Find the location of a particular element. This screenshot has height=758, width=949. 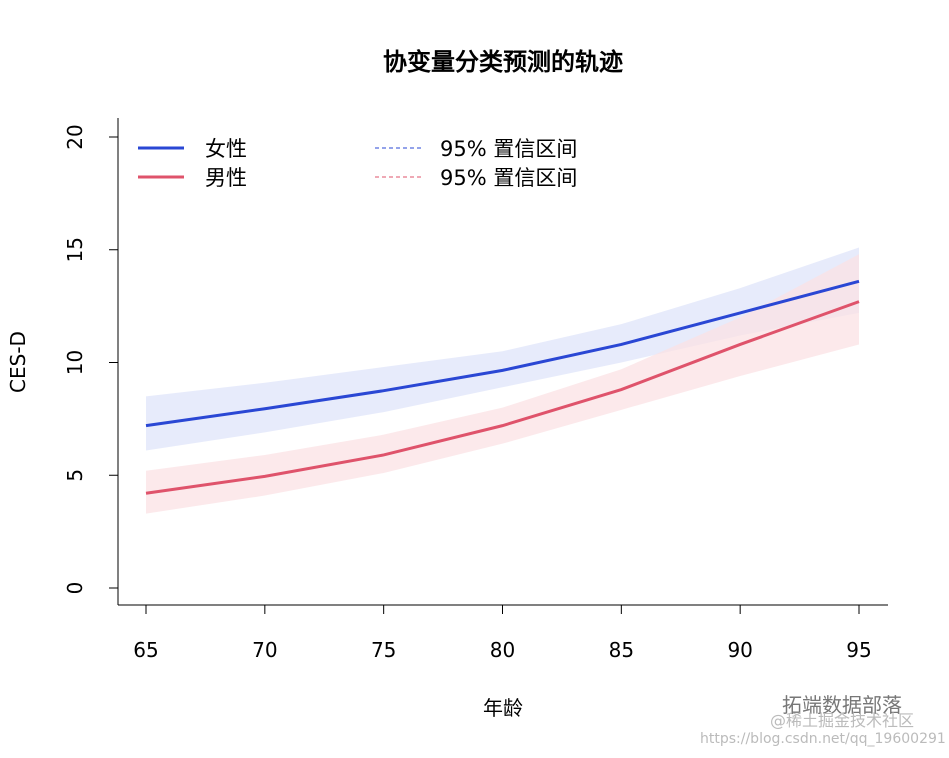

x-tick-label: 65 is located at coordinates (145, 650).